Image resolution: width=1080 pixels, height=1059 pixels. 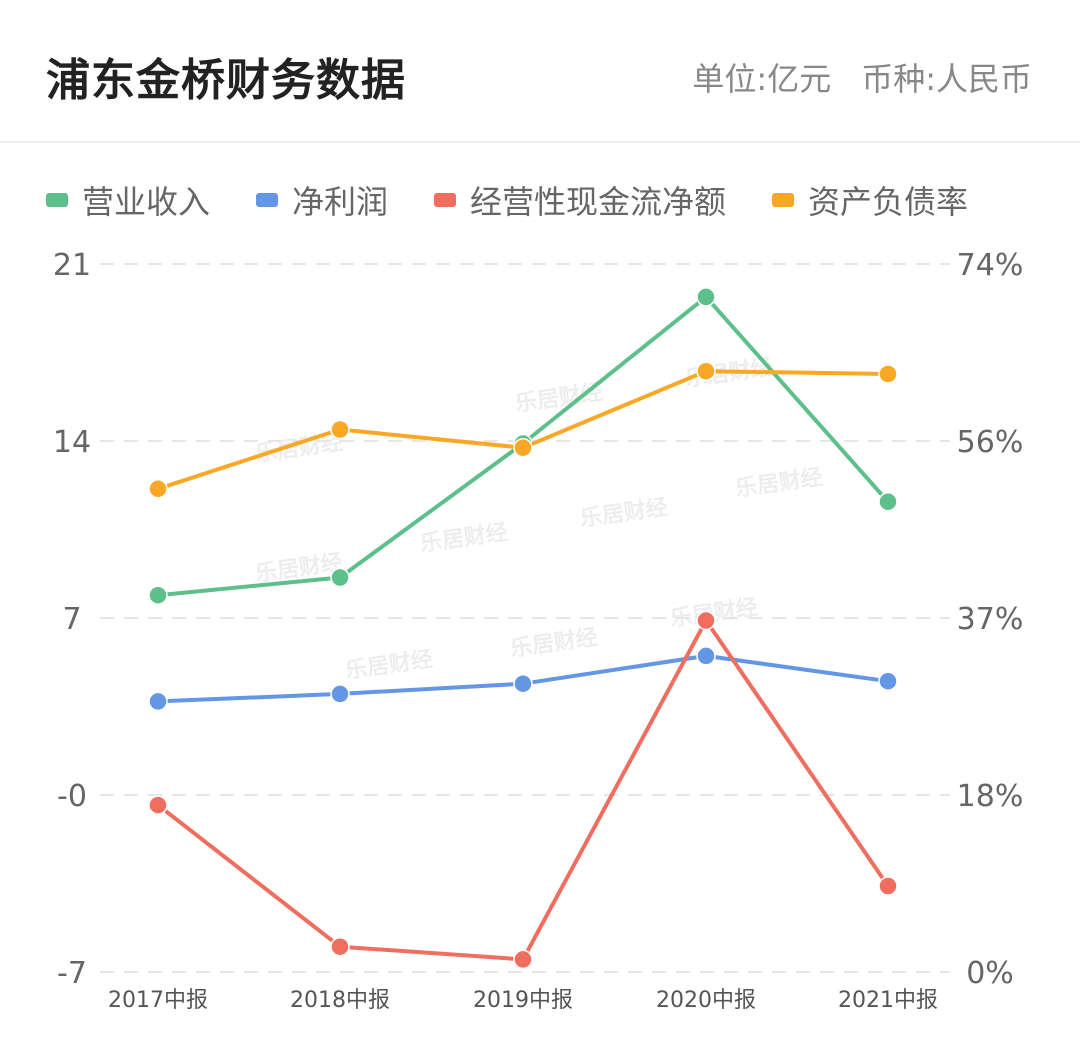 What do you see at coordinates (888, 1000) in the screenshot?
I see `x-tick-label: 2021中报` at bounding box center [888, 1000].